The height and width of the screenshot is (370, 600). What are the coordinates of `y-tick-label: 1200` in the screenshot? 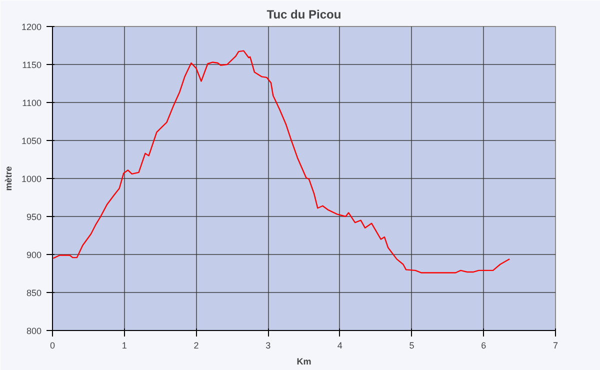 It's located at (31, 27).